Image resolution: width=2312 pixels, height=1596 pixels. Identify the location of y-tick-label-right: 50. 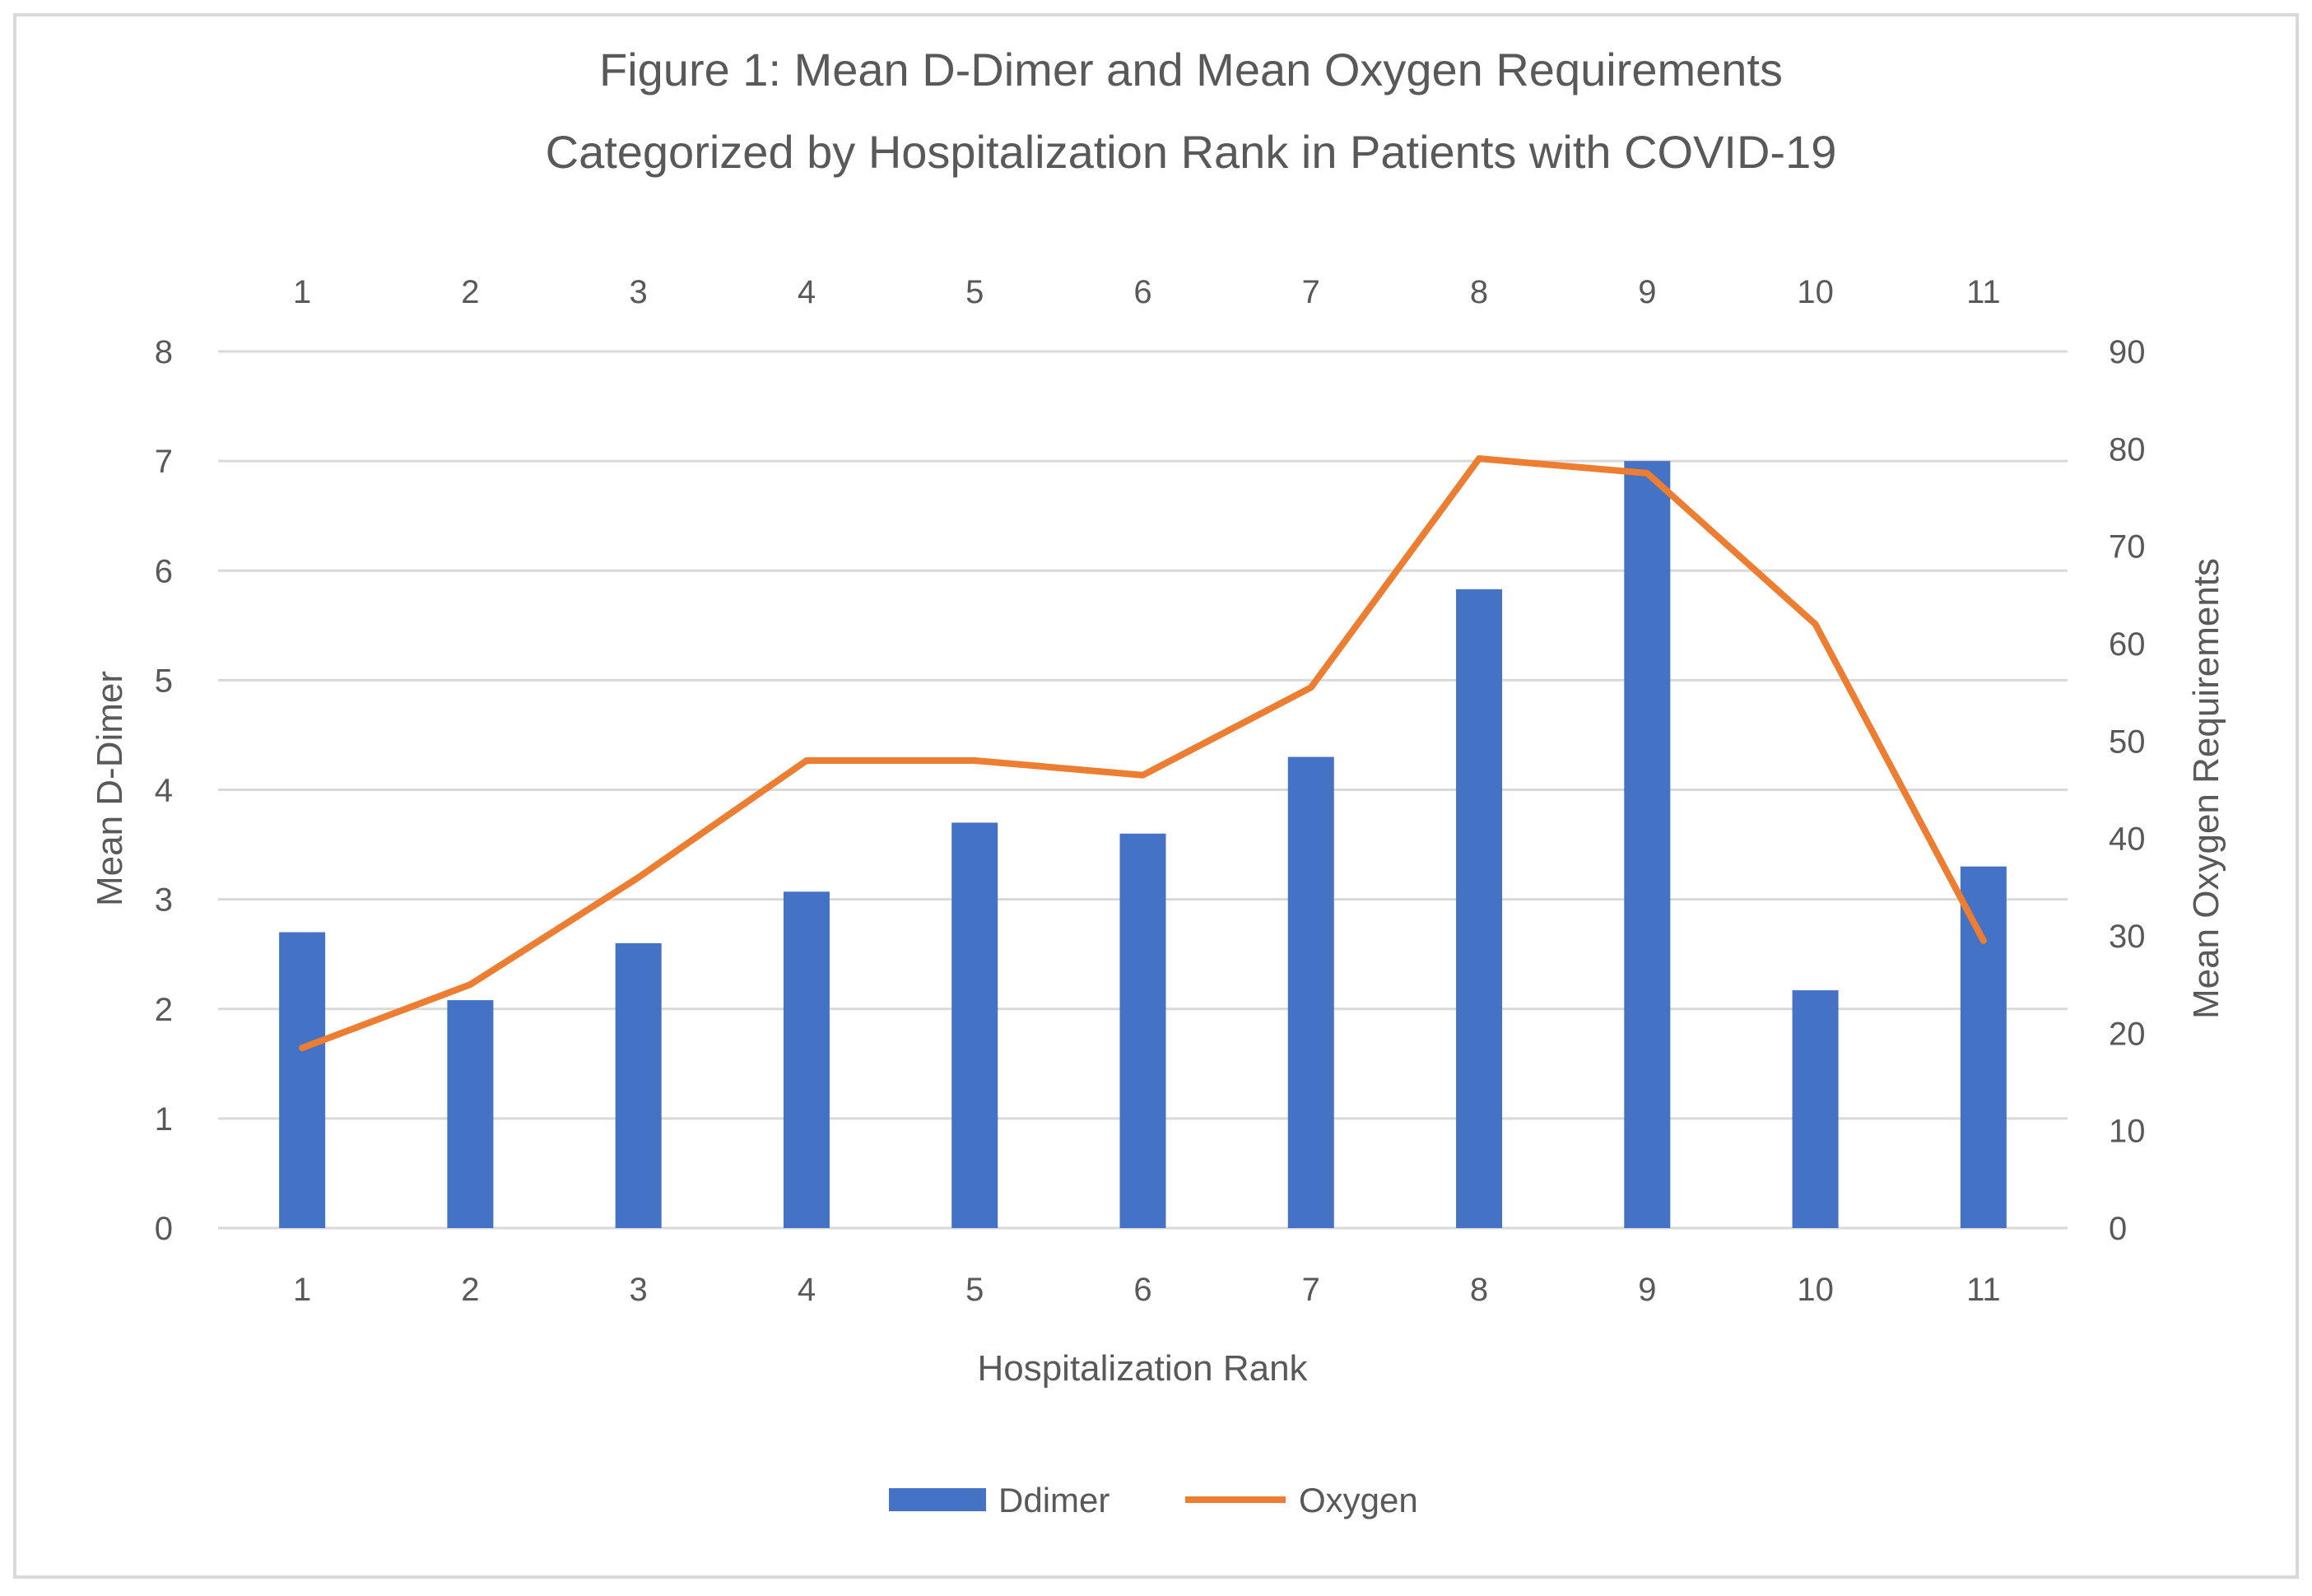
(2127, 742).